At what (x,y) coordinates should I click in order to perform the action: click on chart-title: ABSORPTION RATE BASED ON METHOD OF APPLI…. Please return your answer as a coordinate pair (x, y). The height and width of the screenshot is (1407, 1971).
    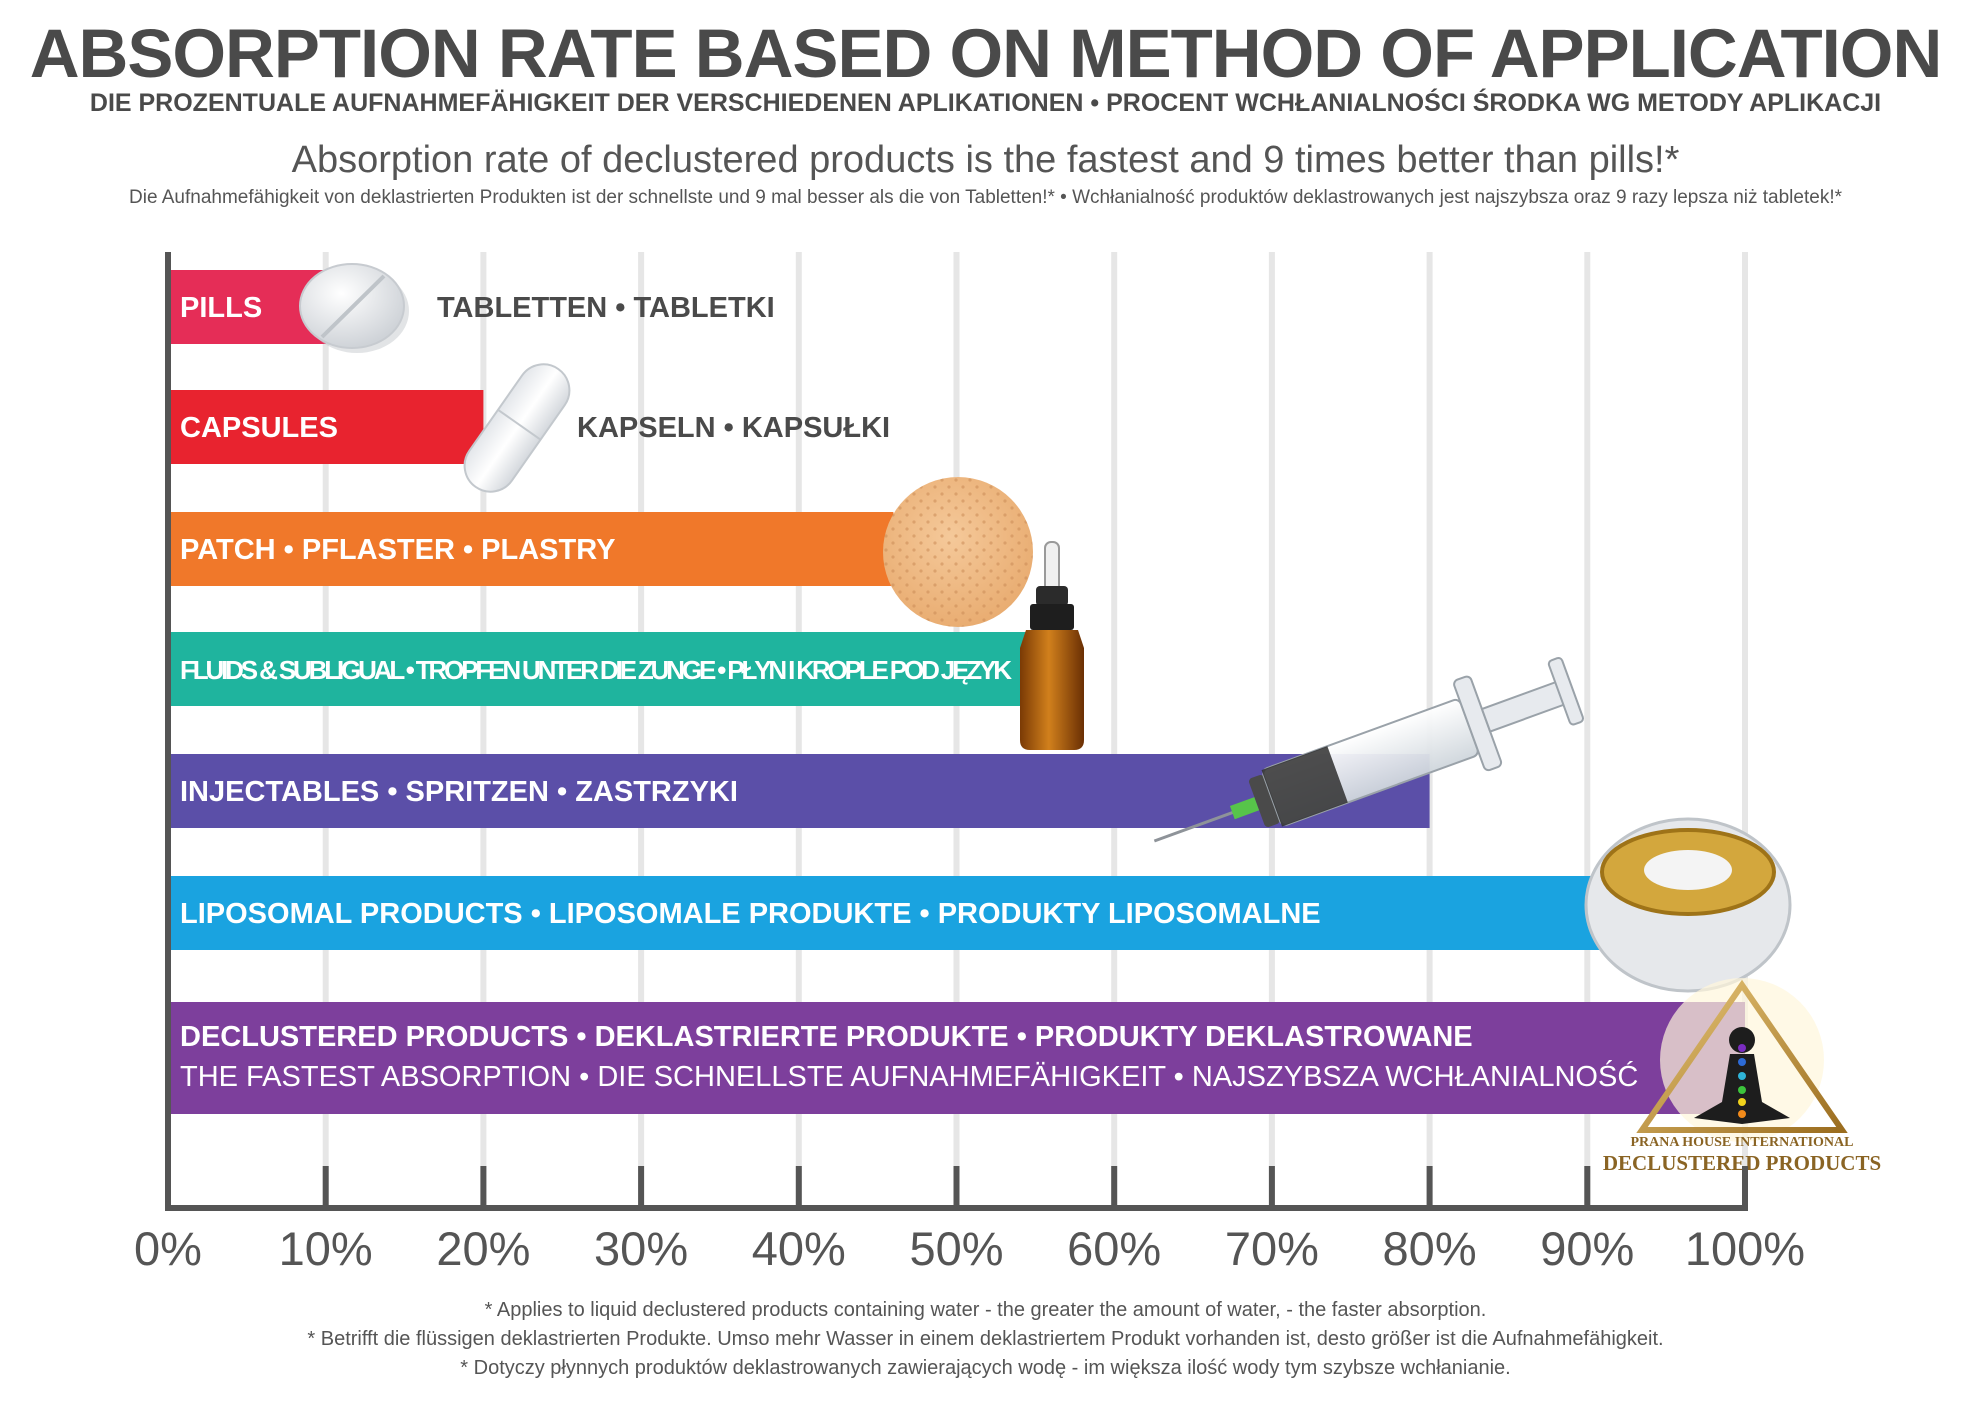
    Looking at the image, I should click on (986, 53).